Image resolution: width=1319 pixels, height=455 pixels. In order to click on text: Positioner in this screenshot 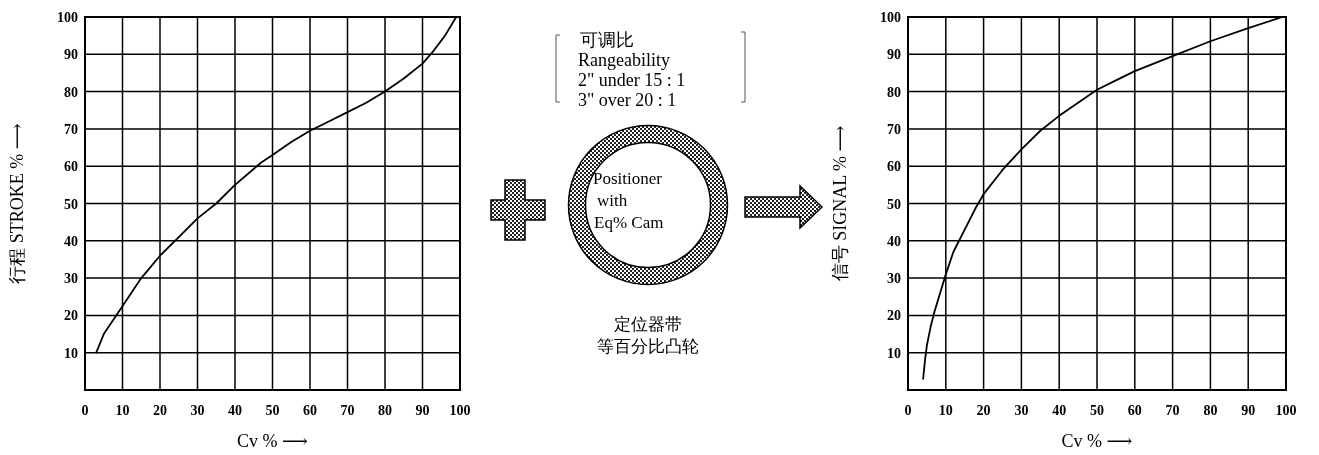, I will do `click(628, 178)`.